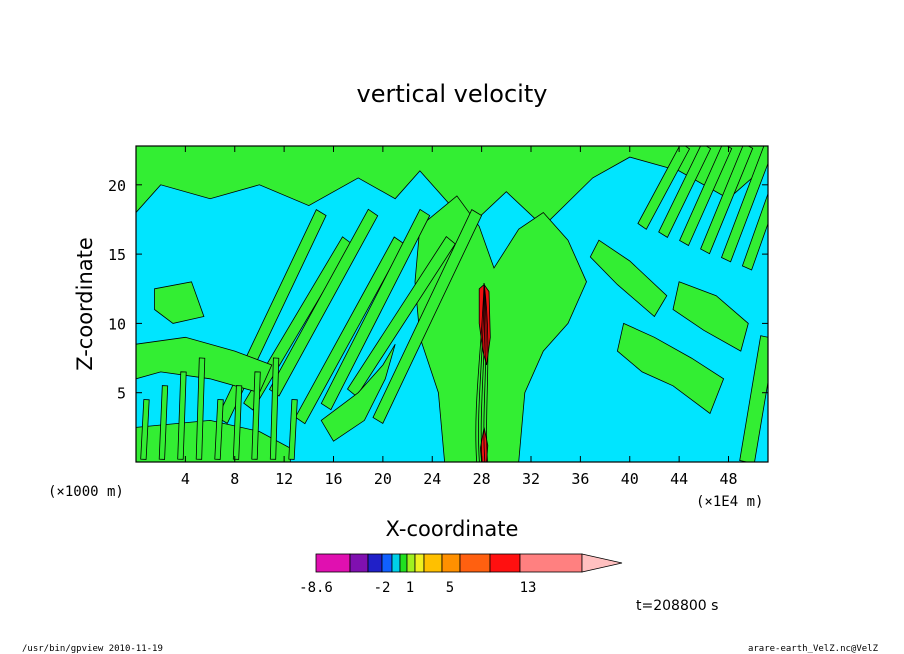 This screenshot has width=904, height=654. Describe the element at coordinates (333, 479) in the screenshot. I see `x-tick-label: 16` at that location.